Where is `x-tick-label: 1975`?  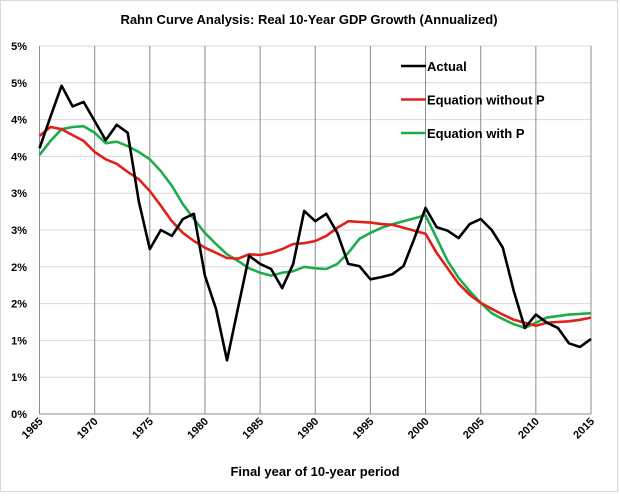
x-tick-label: 1975 is located at coordinates (143, 429).